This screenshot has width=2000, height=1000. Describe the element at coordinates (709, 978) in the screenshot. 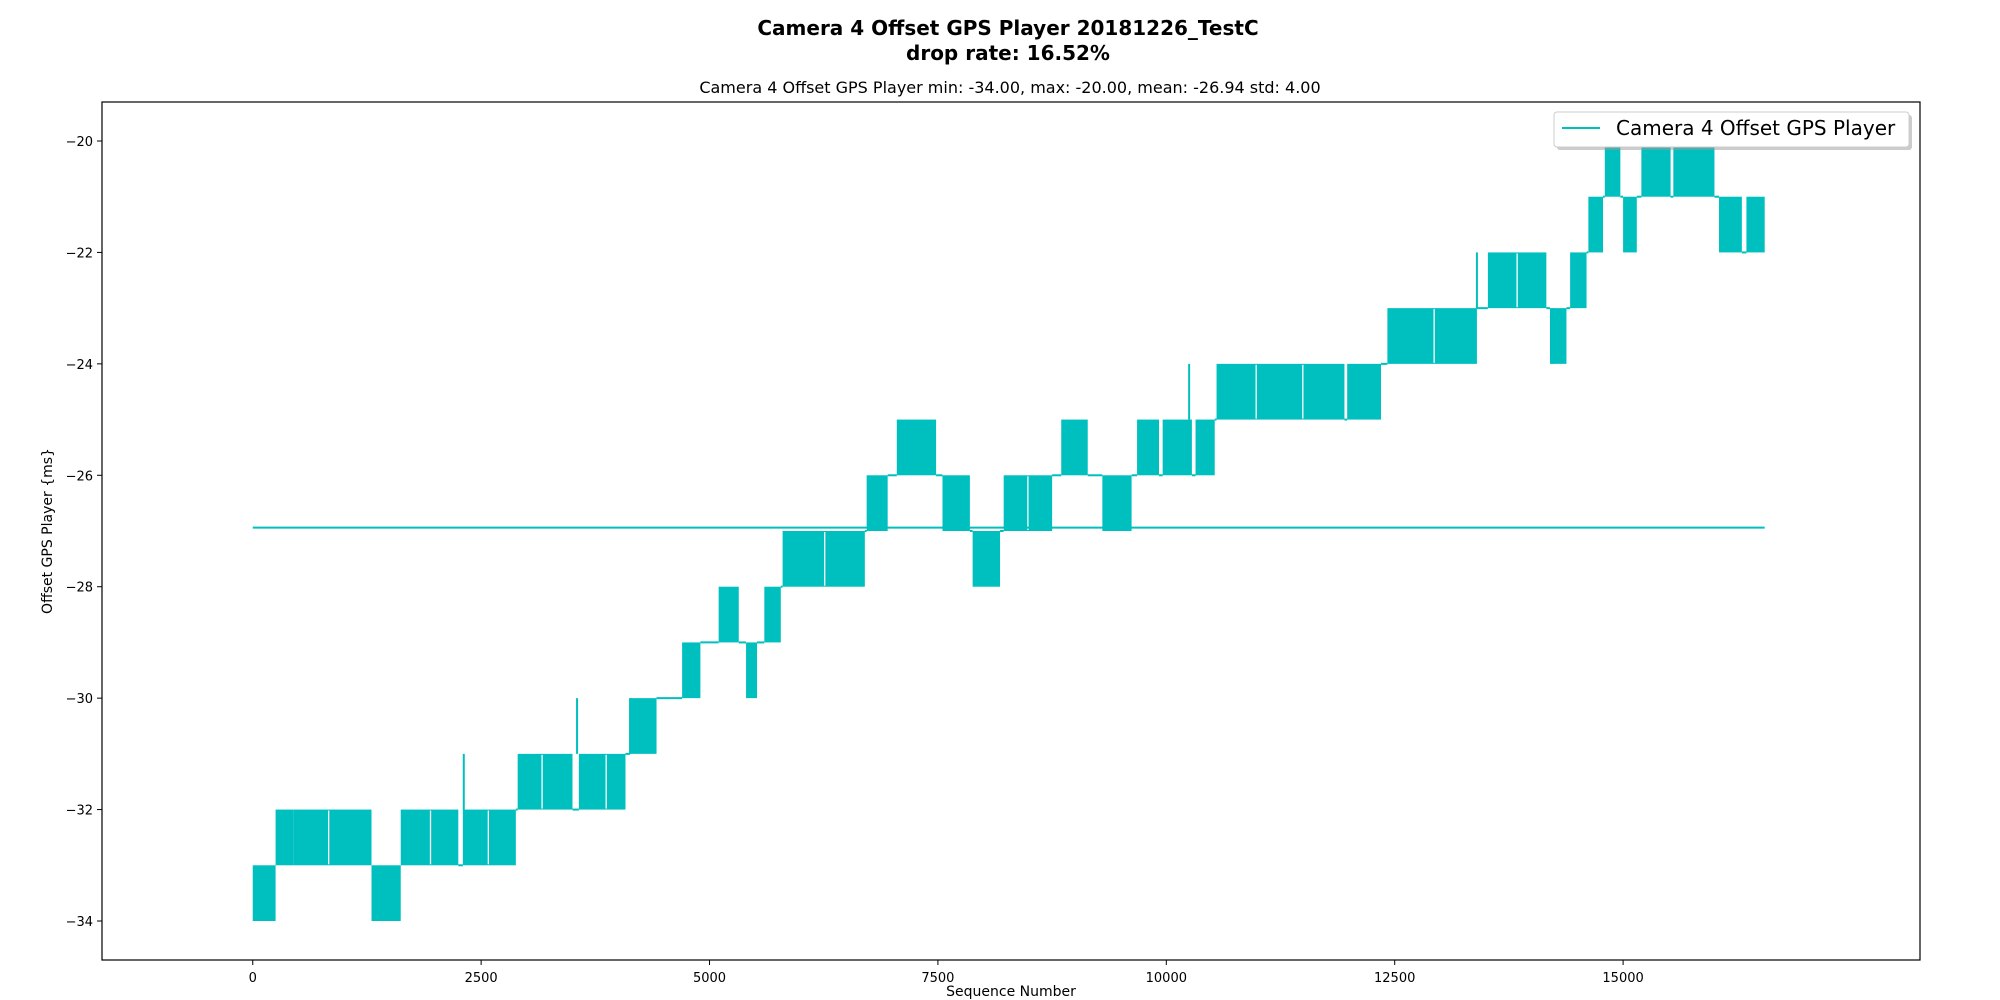

I see `x-tick-label: 5000` at that location.